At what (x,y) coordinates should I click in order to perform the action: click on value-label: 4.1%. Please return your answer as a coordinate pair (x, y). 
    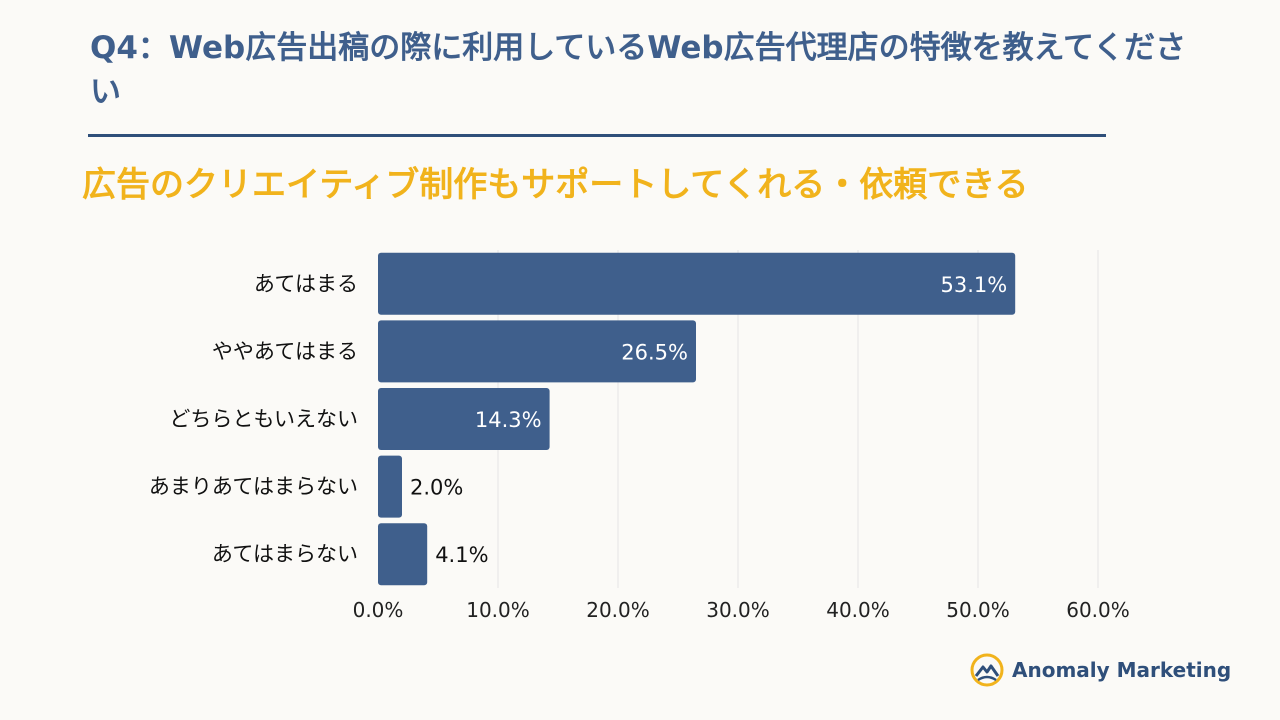
    Looking at the image, I should click on (461, 555).